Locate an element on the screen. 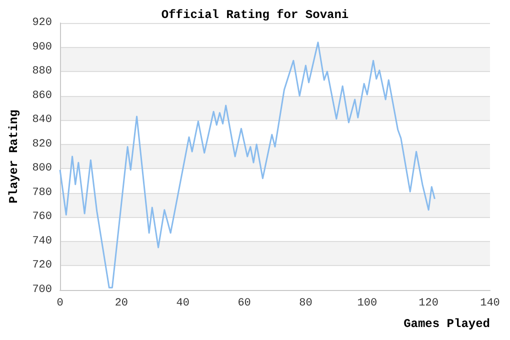  x-tick-label: 40 is located at coordinates (183, 304).